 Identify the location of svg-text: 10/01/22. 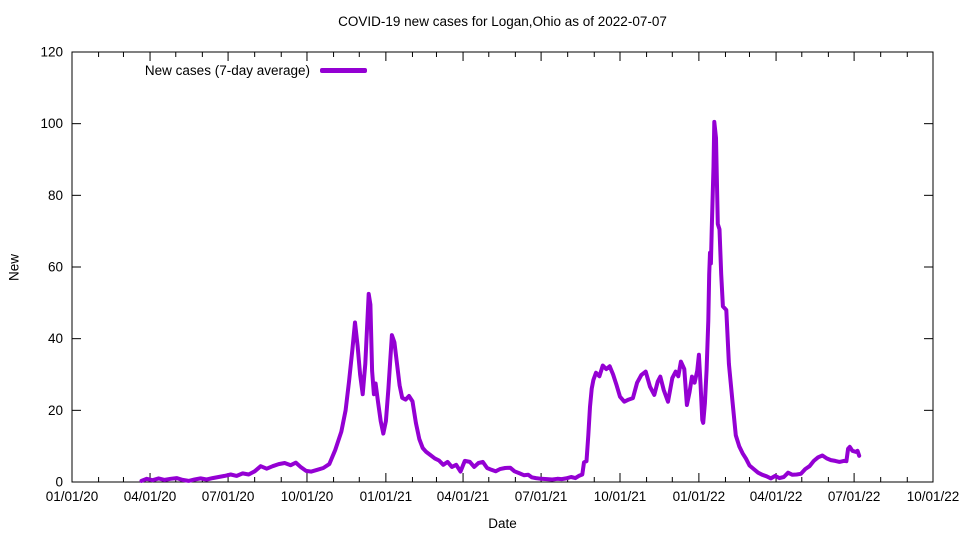
(933, 496).